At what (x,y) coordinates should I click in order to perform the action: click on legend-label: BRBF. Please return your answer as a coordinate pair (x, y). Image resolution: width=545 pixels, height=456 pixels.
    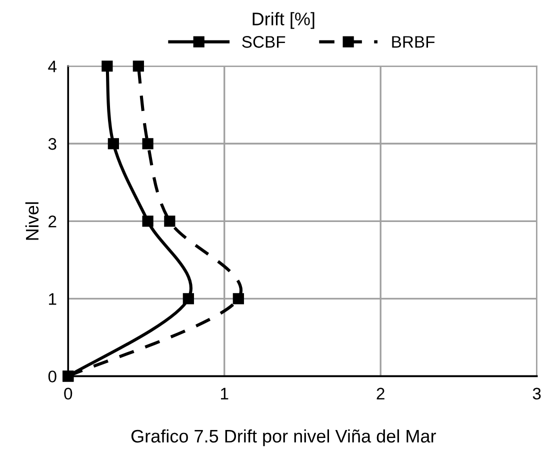
    Looking at the image, I should click on (413, 42).